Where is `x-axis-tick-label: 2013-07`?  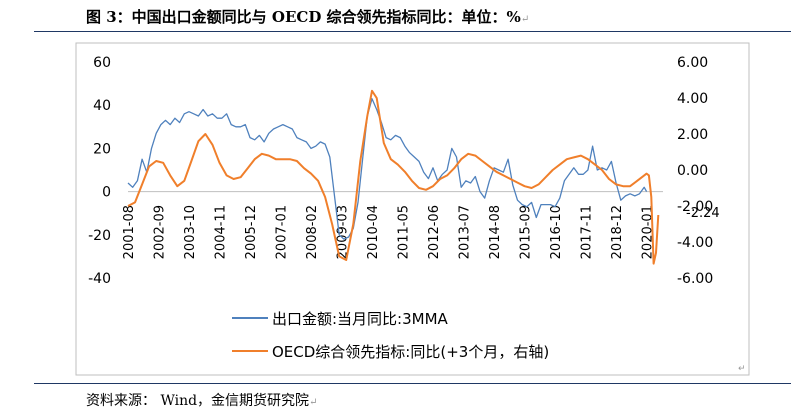
x-axis-tick-label: 2013-07 is located at coordinates (465, 232).